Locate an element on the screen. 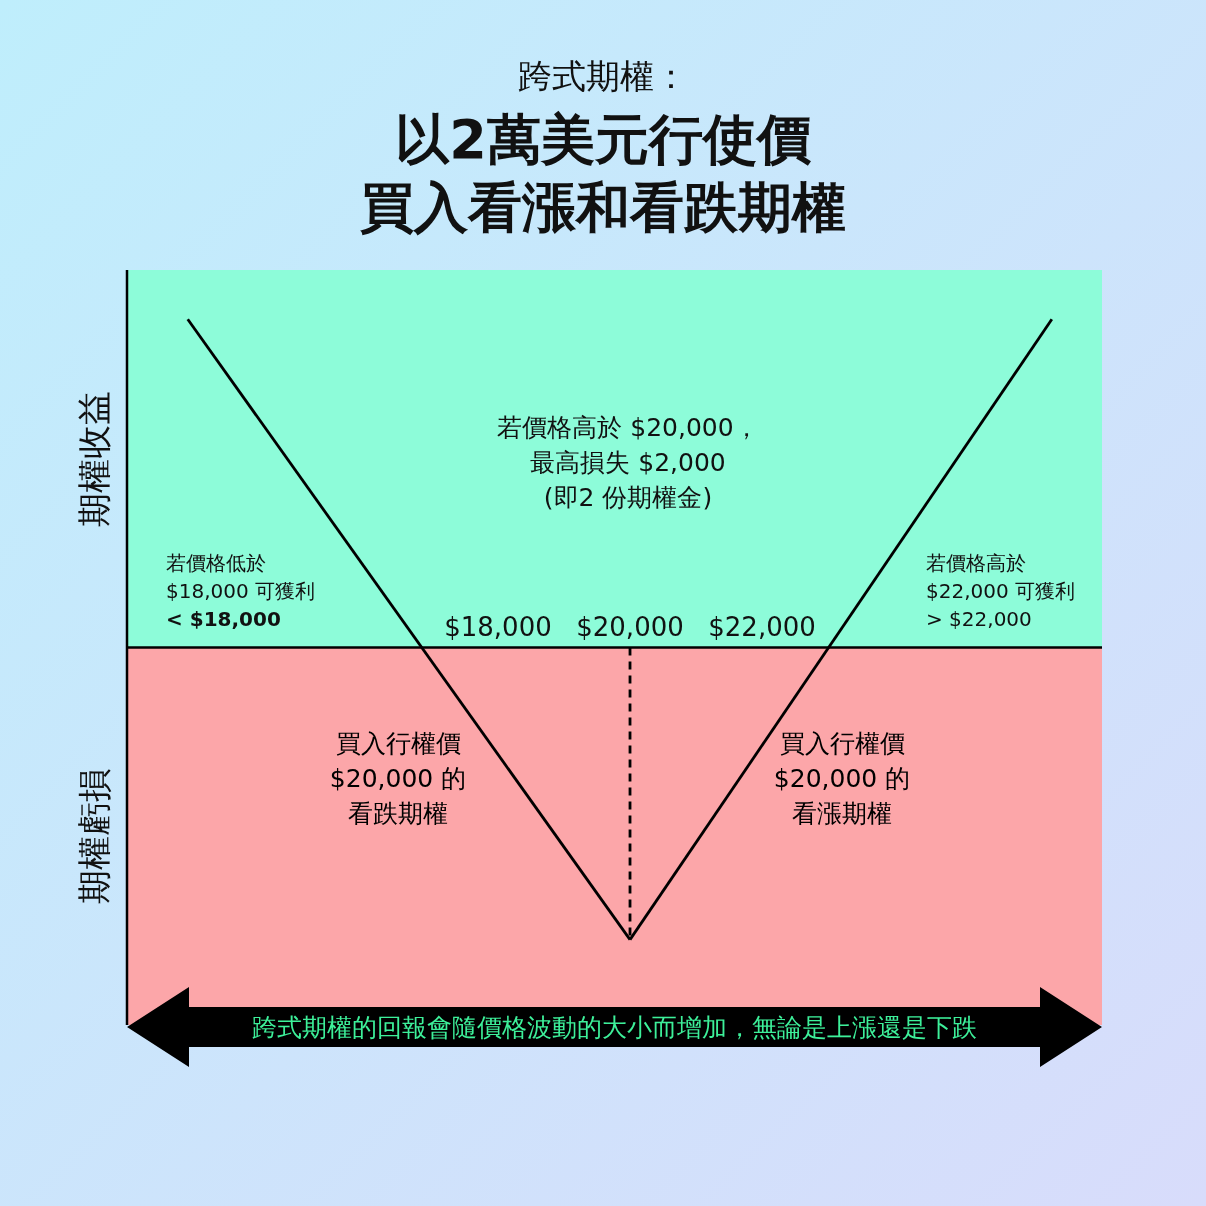 The height and width of the screenshot is (1206, 1206). band-label: 期權虧損 is located at coordinates (94, 836).